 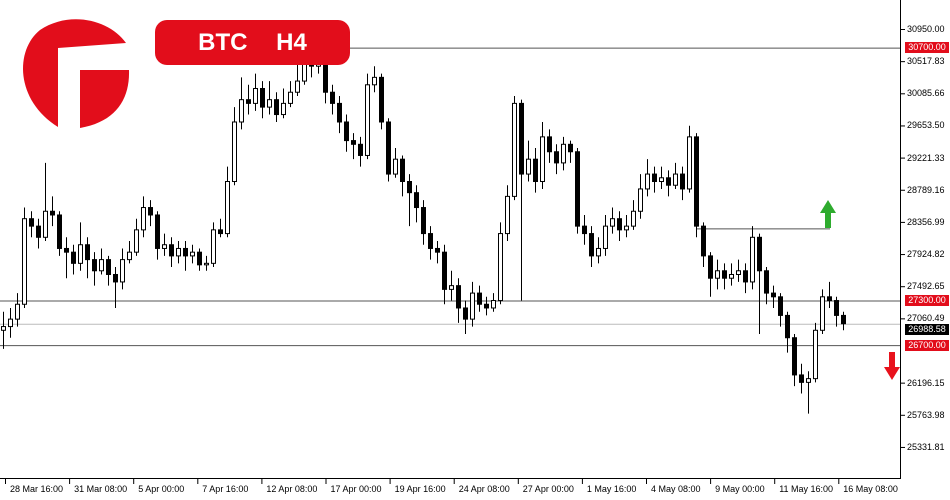 What do you see at coordinates (870, 489) in the screenshot?
I see `time-tick-label: 16 May 08:00` at bounding box center [870, 489].